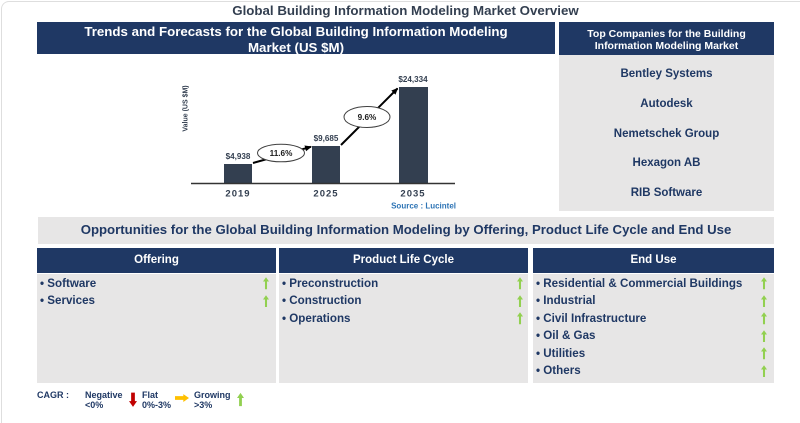 The height and width of the screenshot is (423, 800). What do you see at coordinates (423, 206) in the screenshot?
I see `svg-text: Source : Lucintel` at bounding box center [423, 206].